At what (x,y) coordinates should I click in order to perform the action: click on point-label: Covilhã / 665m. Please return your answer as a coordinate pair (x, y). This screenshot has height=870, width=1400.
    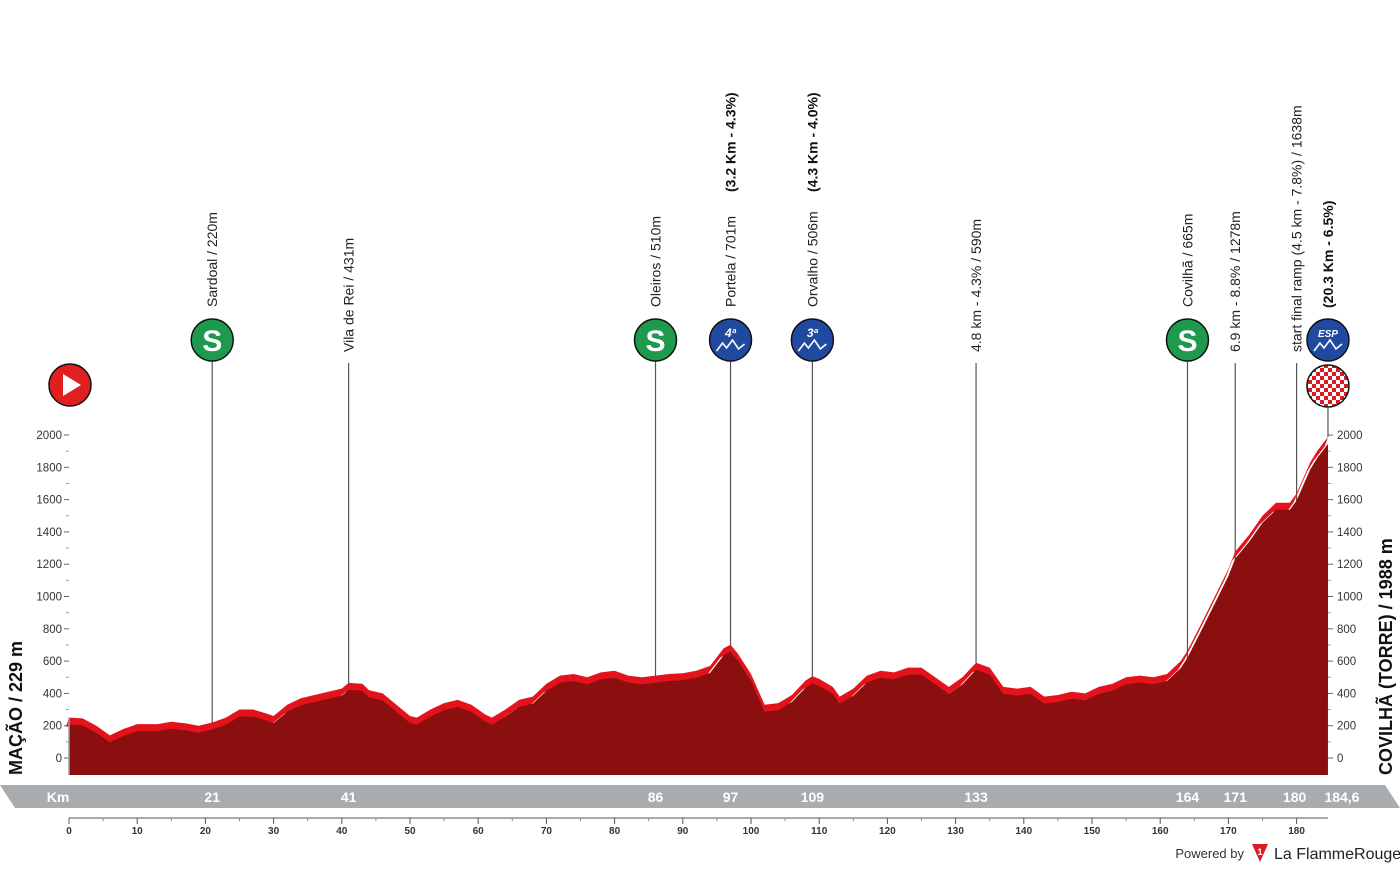
    Looking at the image, I should click on (1187, 260).